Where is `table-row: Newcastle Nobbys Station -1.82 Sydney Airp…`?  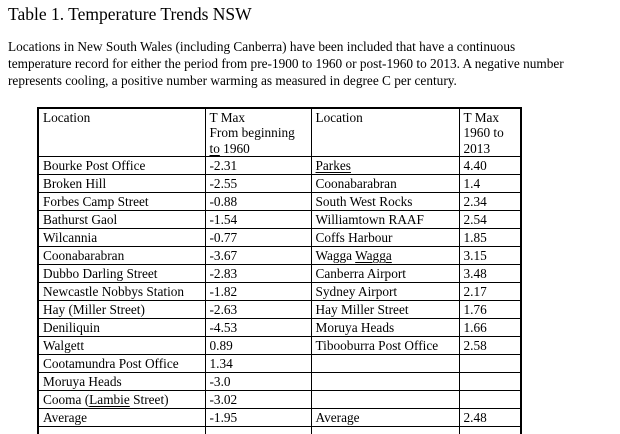 table-row: Newcastle Nobbys Station -1.82 Sydney Airp… is located at coordinates (279, 291).